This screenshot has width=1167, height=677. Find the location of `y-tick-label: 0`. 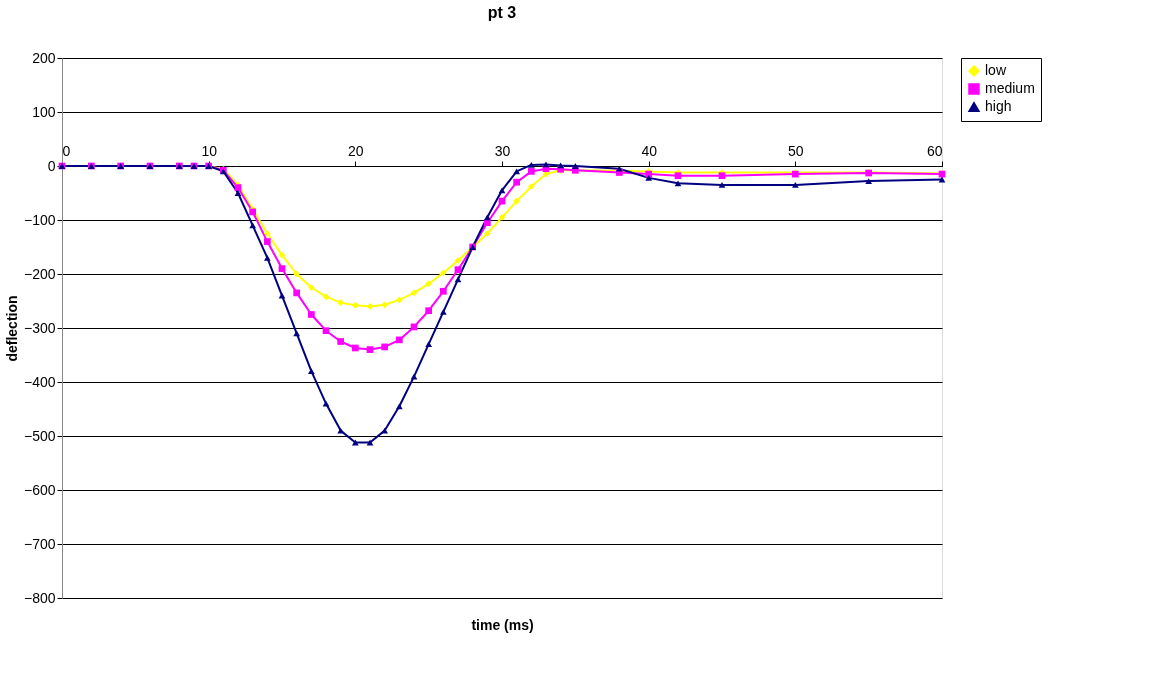

y-tick-label: 0 is located at coordinates (51, 165).